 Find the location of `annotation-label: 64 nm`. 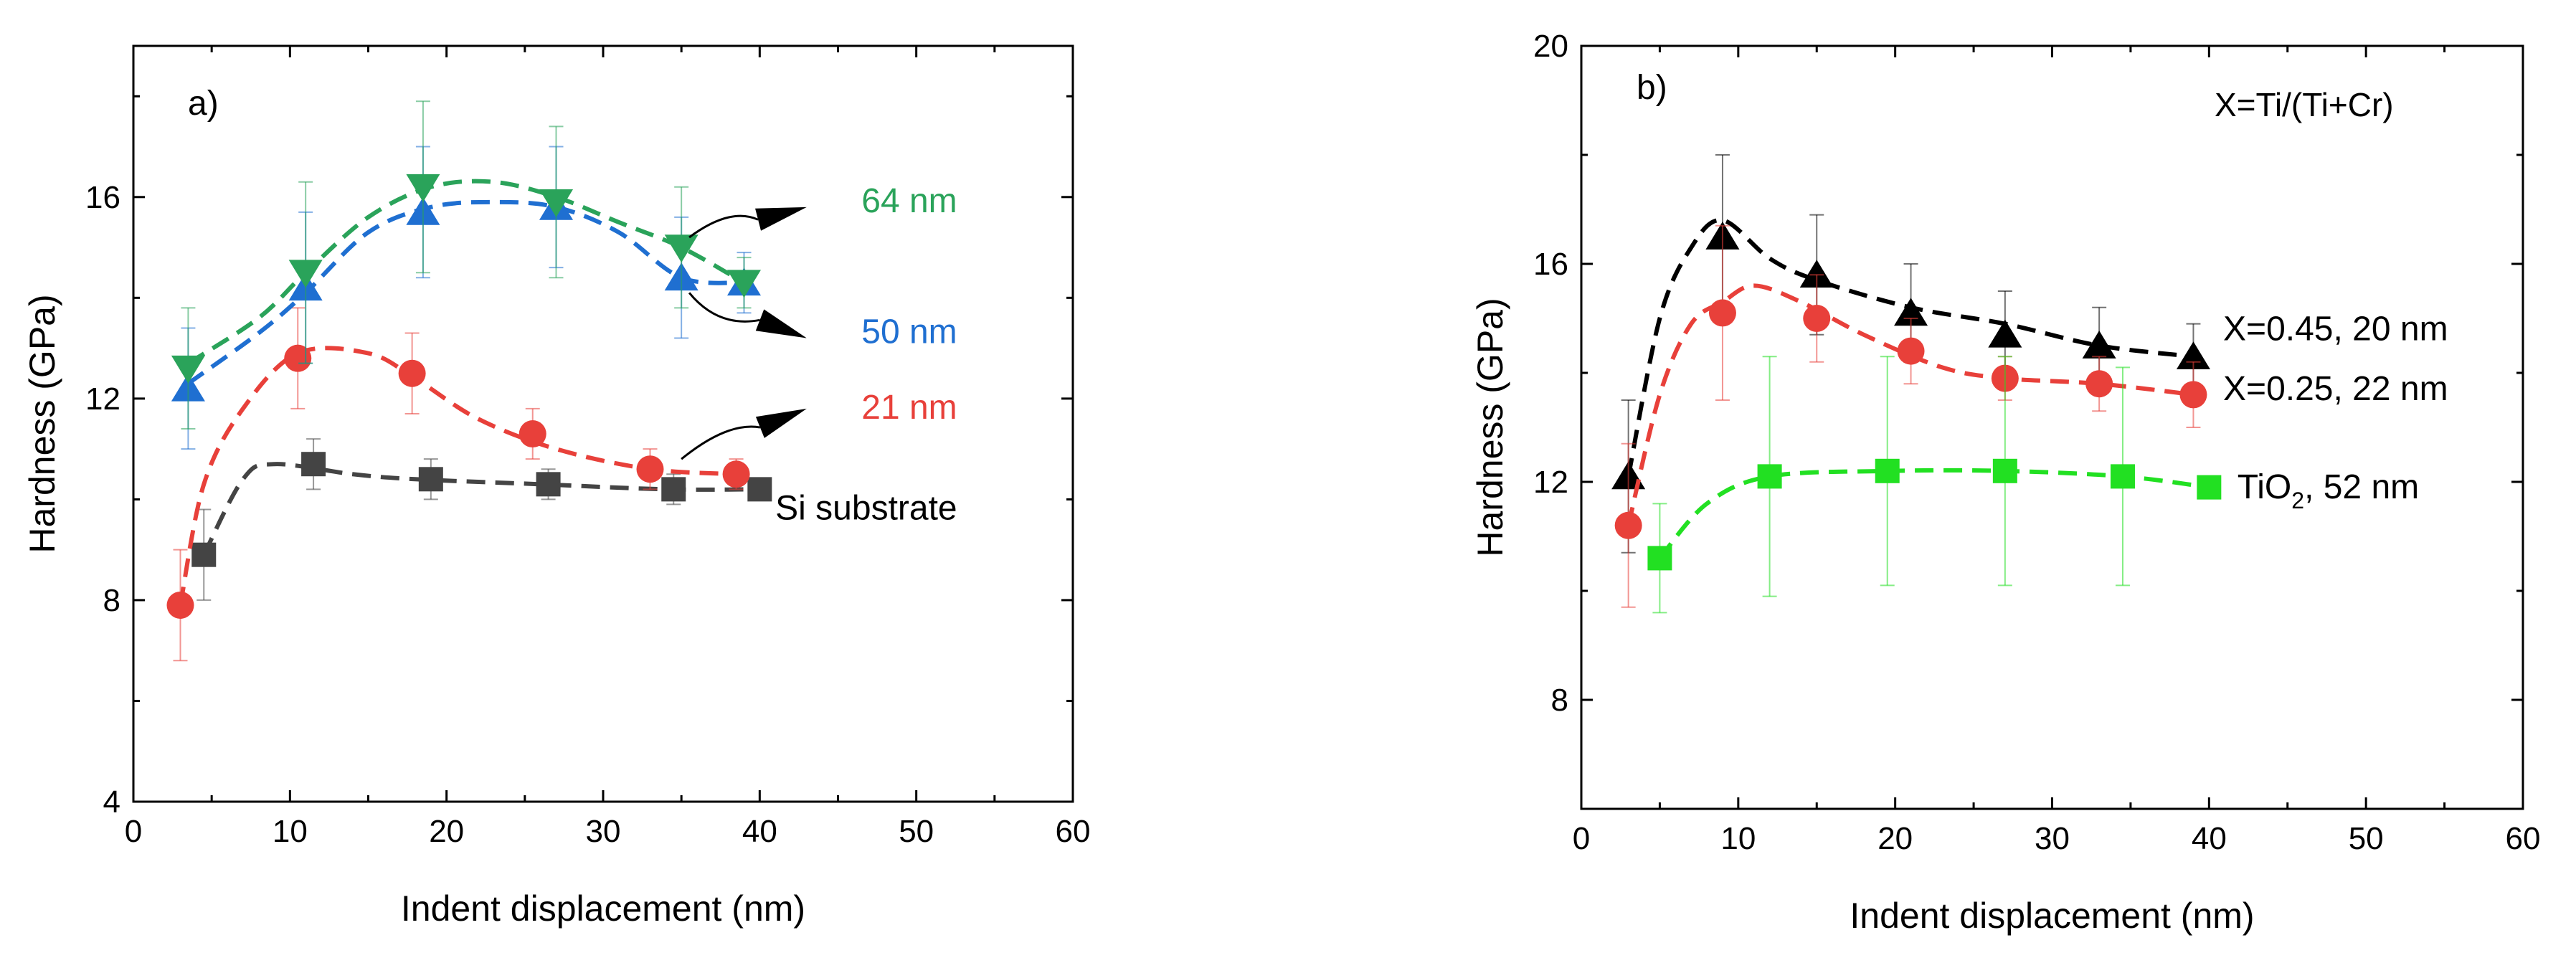

annotation-label: 64 nm is located at coordinates (909, 201).